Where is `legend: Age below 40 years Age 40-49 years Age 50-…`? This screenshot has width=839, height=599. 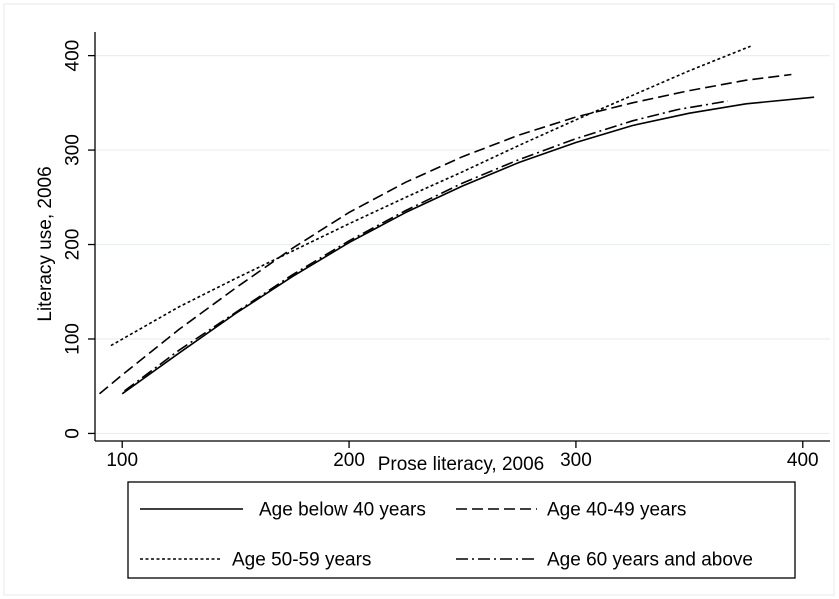
legend: Age below 40 years Age 40-49 years Age 50-… is located at coordinates (461, 530).